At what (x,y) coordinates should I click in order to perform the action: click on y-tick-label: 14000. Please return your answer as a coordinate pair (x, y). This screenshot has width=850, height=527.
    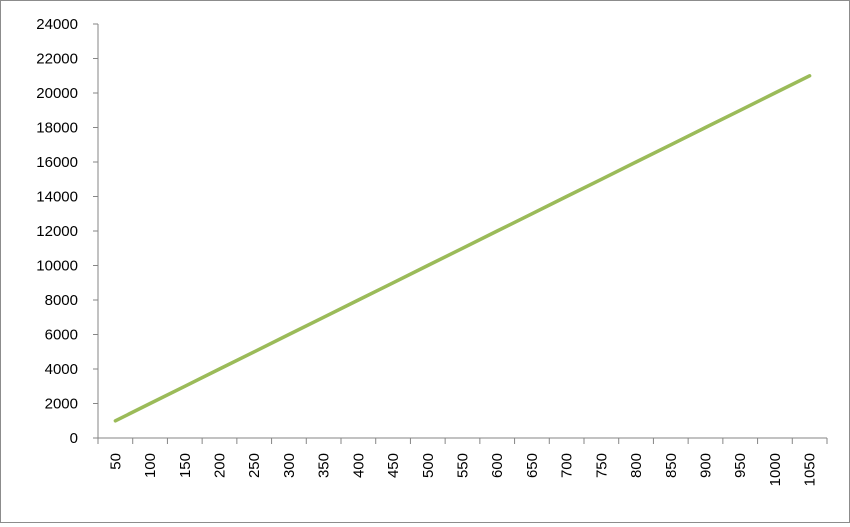
    Looking at the image, I should click on (57, 197).